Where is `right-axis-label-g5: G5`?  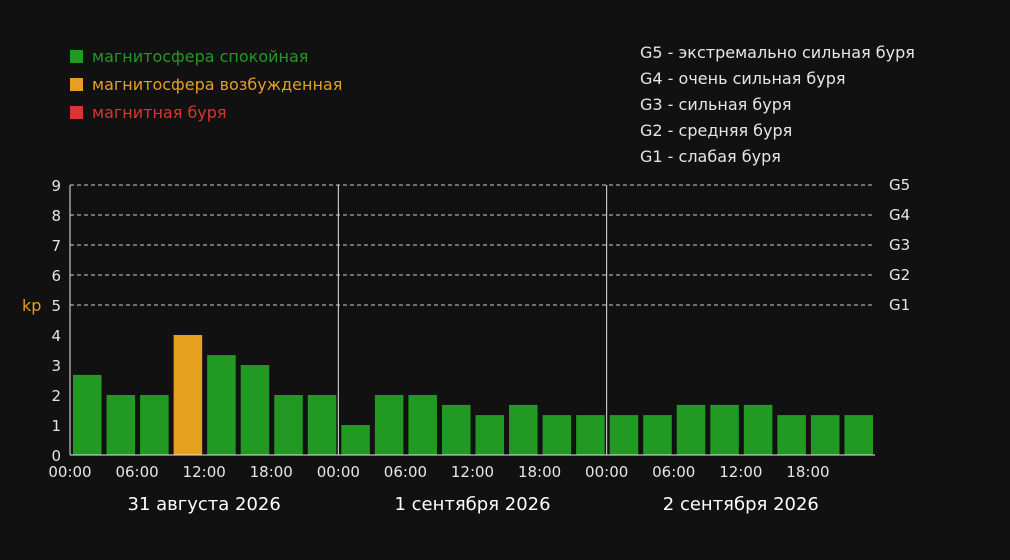
right-axis-label-g5: G5 is located at coordinates (899, 185).